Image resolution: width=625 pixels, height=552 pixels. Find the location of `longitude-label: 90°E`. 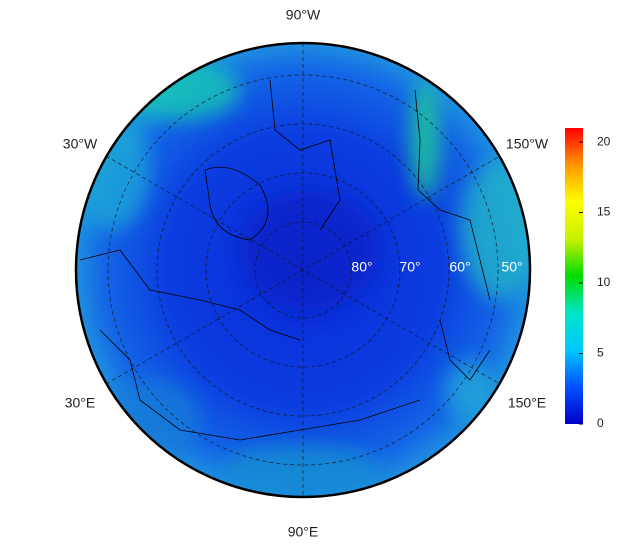

longitude-label: 90°E is located at coordinates (303, 532).